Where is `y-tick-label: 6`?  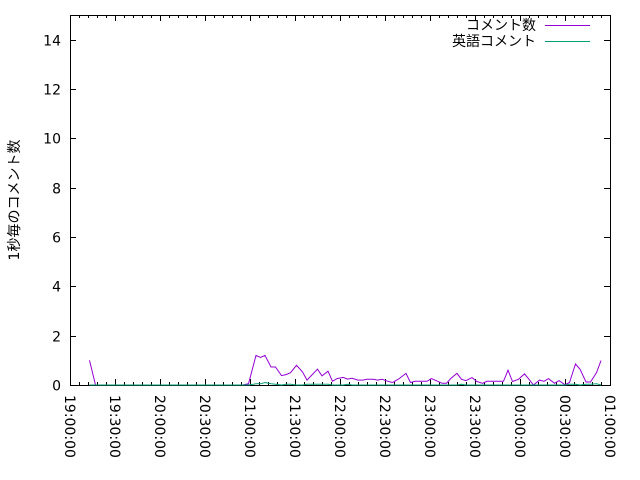
y-tick-label: 6 is located at coordinates (56, 239).